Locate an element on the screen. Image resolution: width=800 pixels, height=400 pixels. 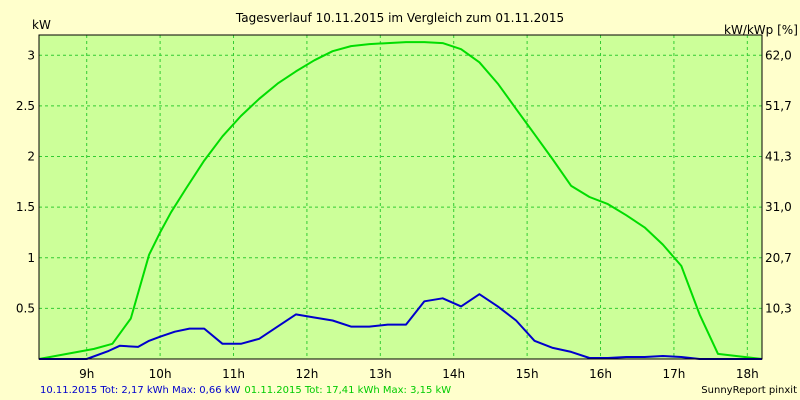
y-tick-right-3: 41,3 is located at coordinates (778, 157).